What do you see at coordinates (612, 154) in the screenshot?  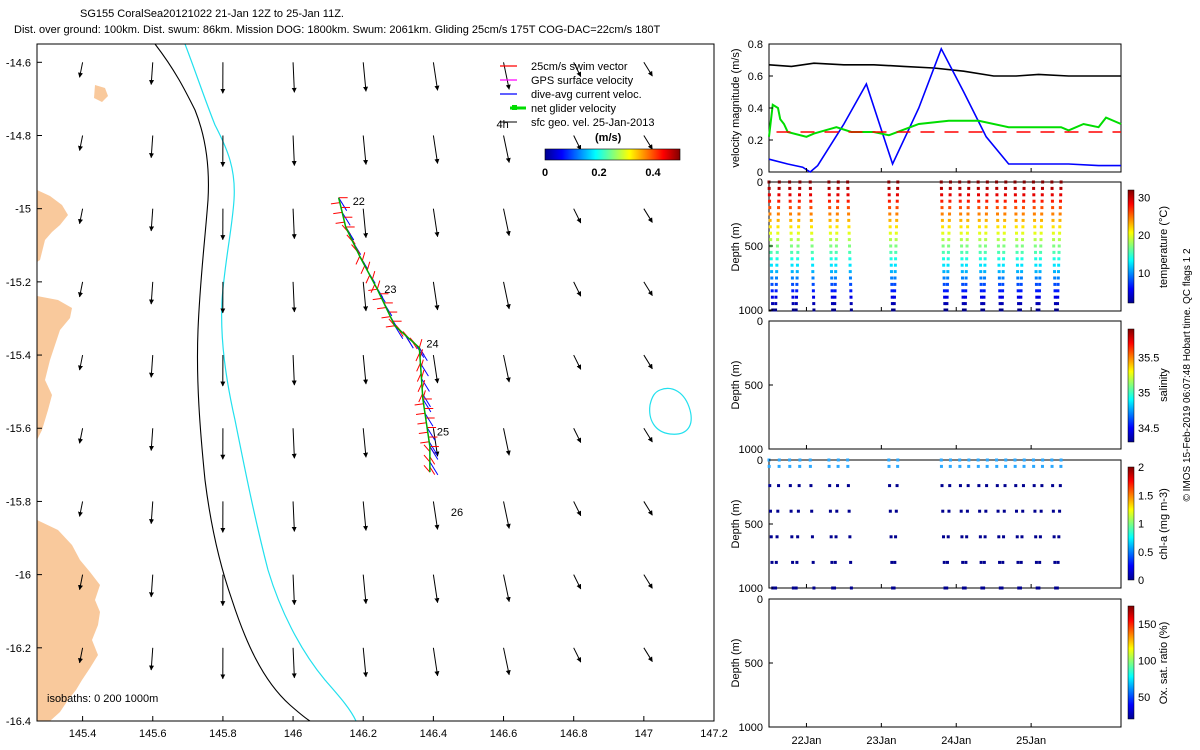 I see `velocity-colorbar` at bounding box center [612, 154].